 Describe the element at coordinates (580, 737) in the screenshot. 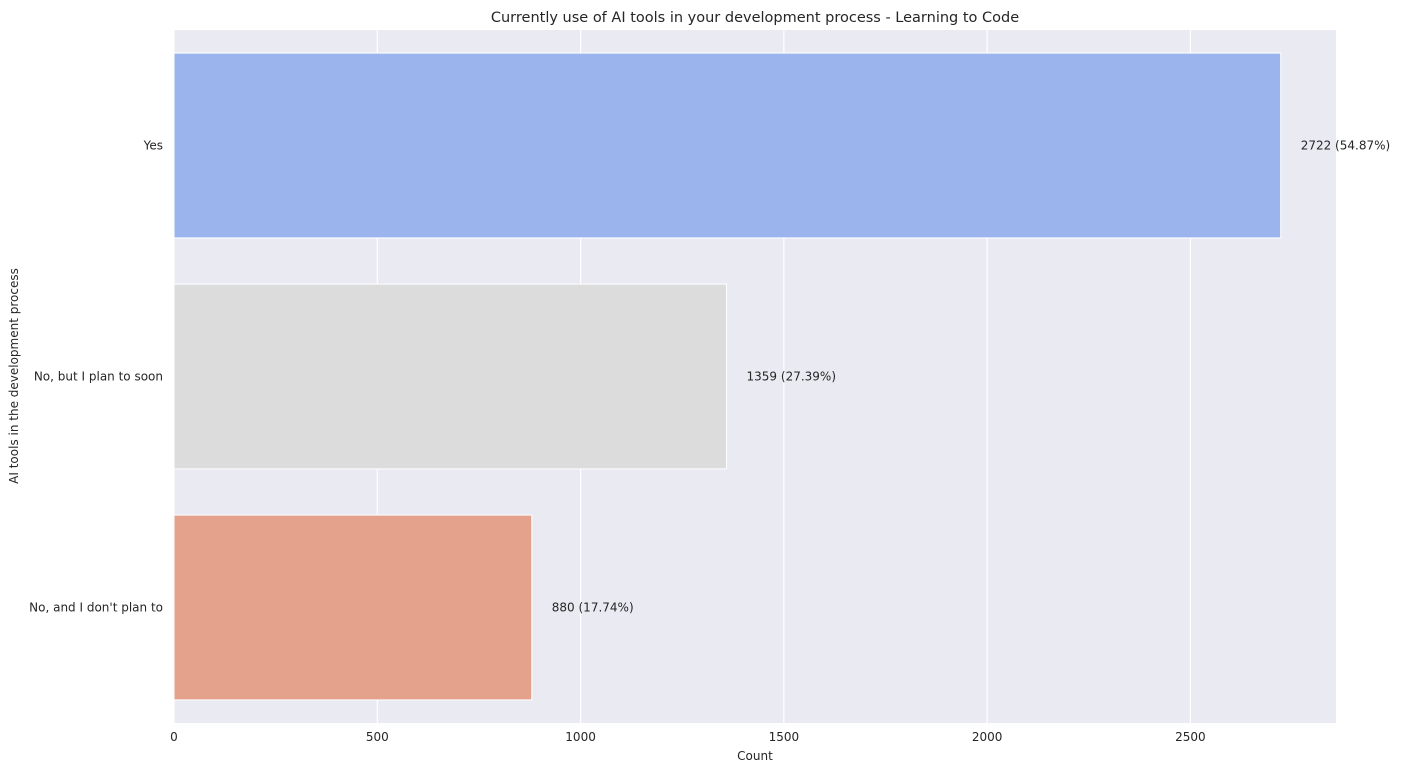

I see `x-tick-label: 1000` at that location.